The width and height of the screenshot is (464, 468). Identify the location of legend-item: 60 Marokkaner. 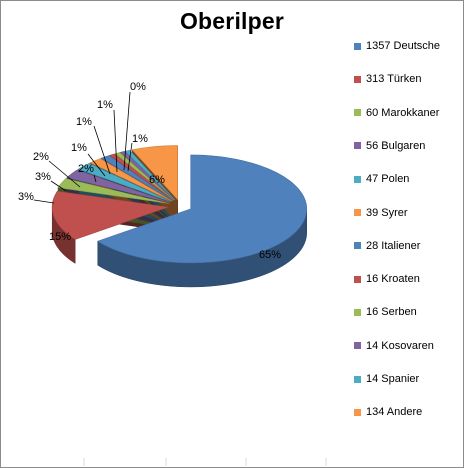
(396, 113).